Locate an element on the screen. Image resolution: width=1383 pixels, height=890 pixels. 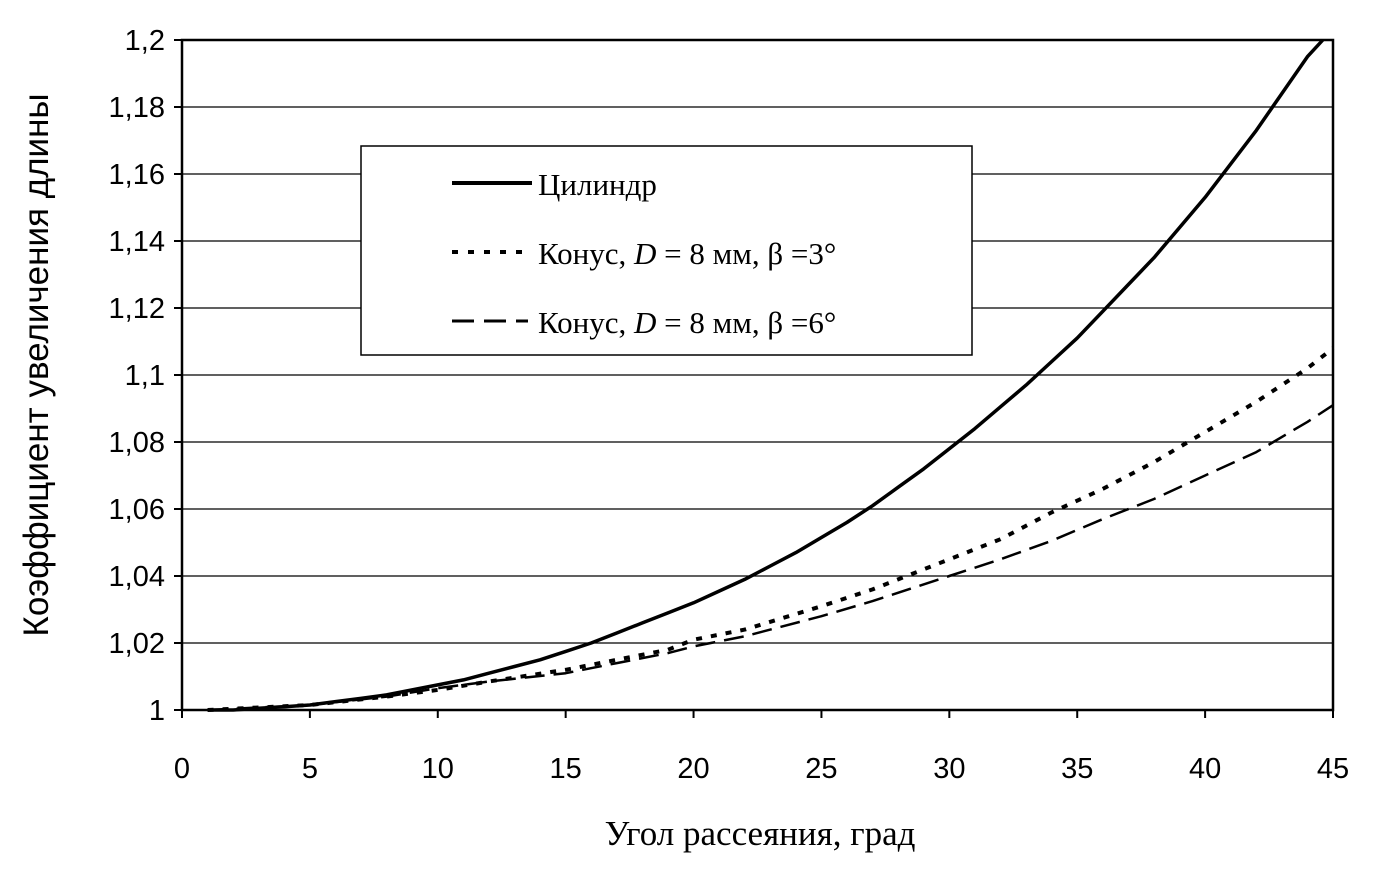
x-tick-label: 10 is located at coordinates (438, 769).